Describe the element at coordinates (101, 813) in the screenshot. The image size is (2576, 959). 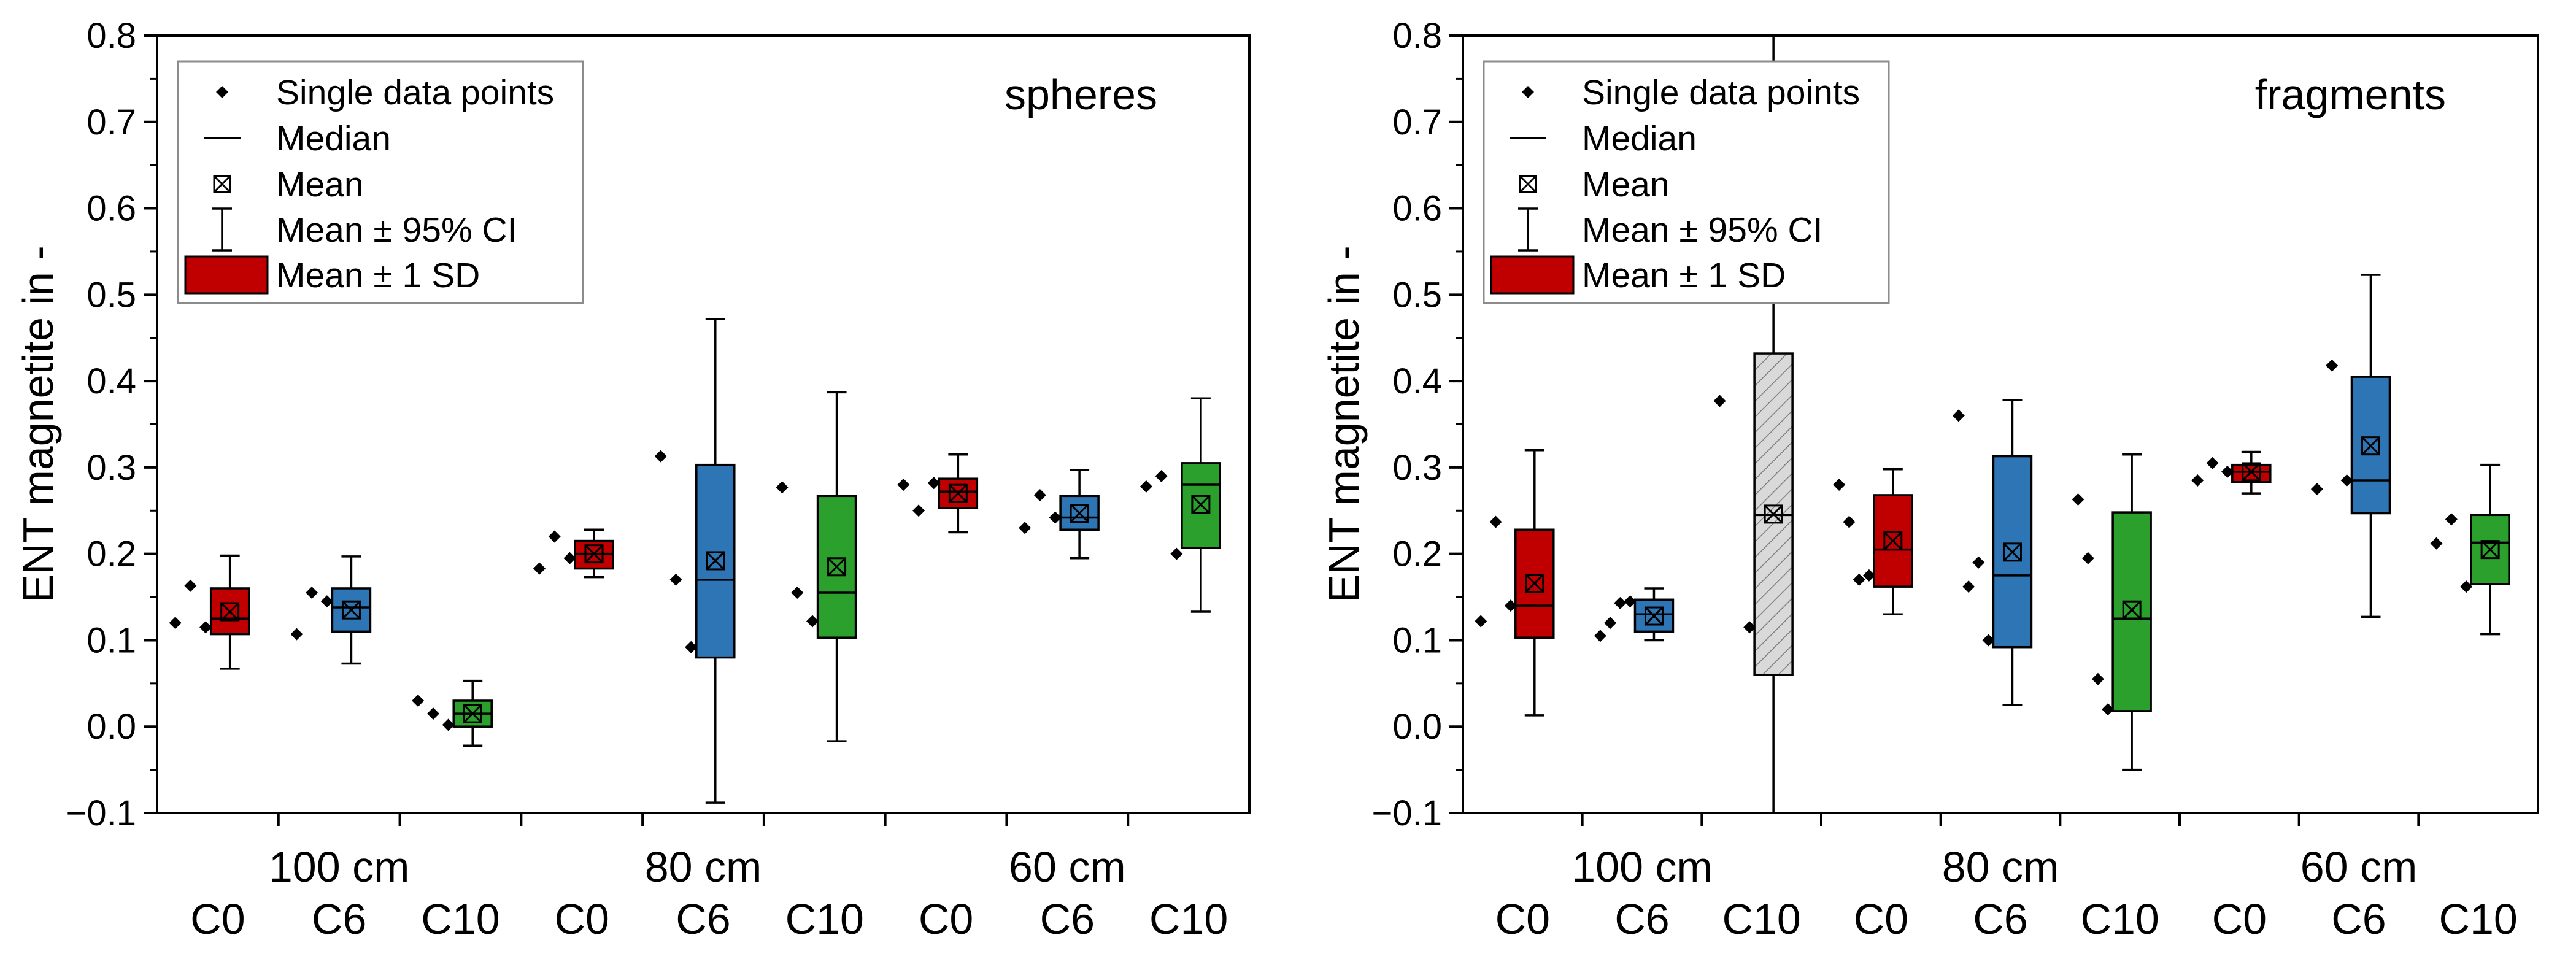
I see `y-tick-label: −0.1` at that location.